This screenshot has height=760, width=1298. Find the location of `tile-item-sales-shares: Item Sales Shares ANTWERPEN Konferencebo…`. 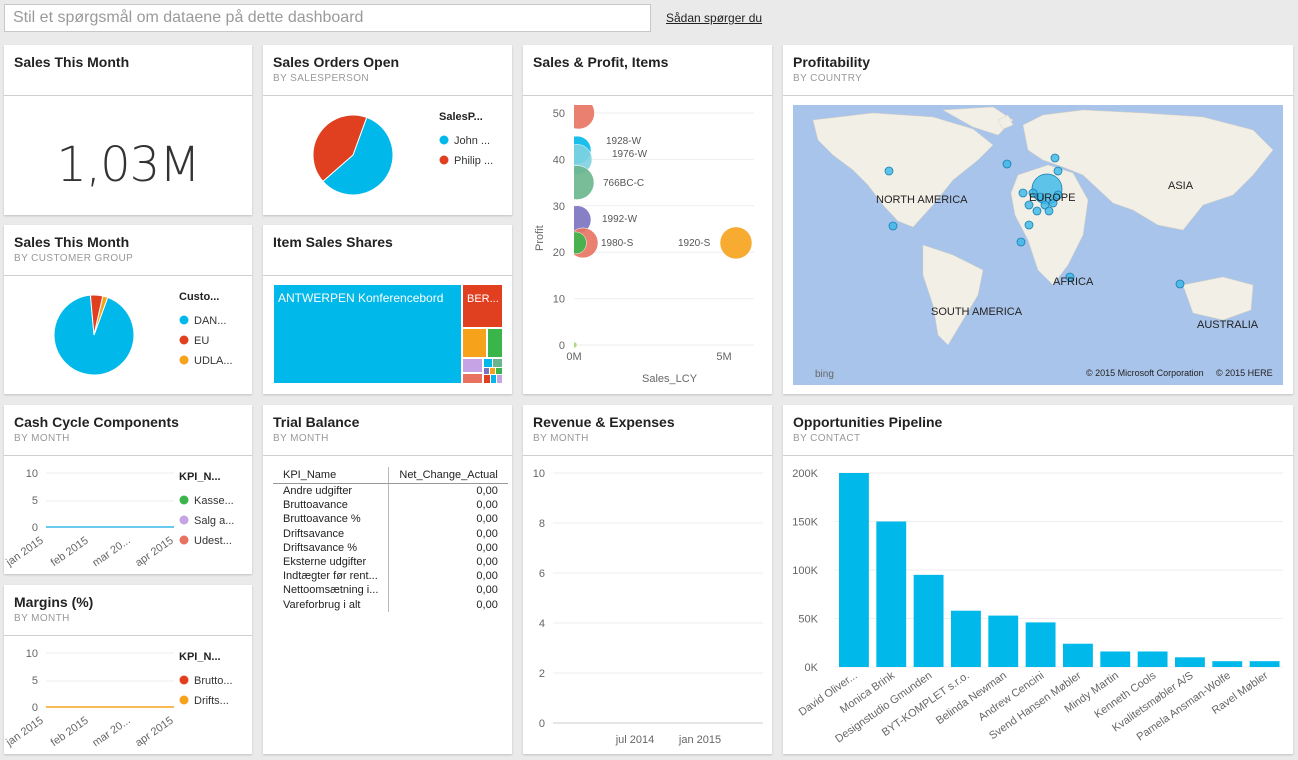

tile-item-sales-shares: Item Sales Shares ANTWERPEN Konferencebo… is located at coordinates (387, 309).